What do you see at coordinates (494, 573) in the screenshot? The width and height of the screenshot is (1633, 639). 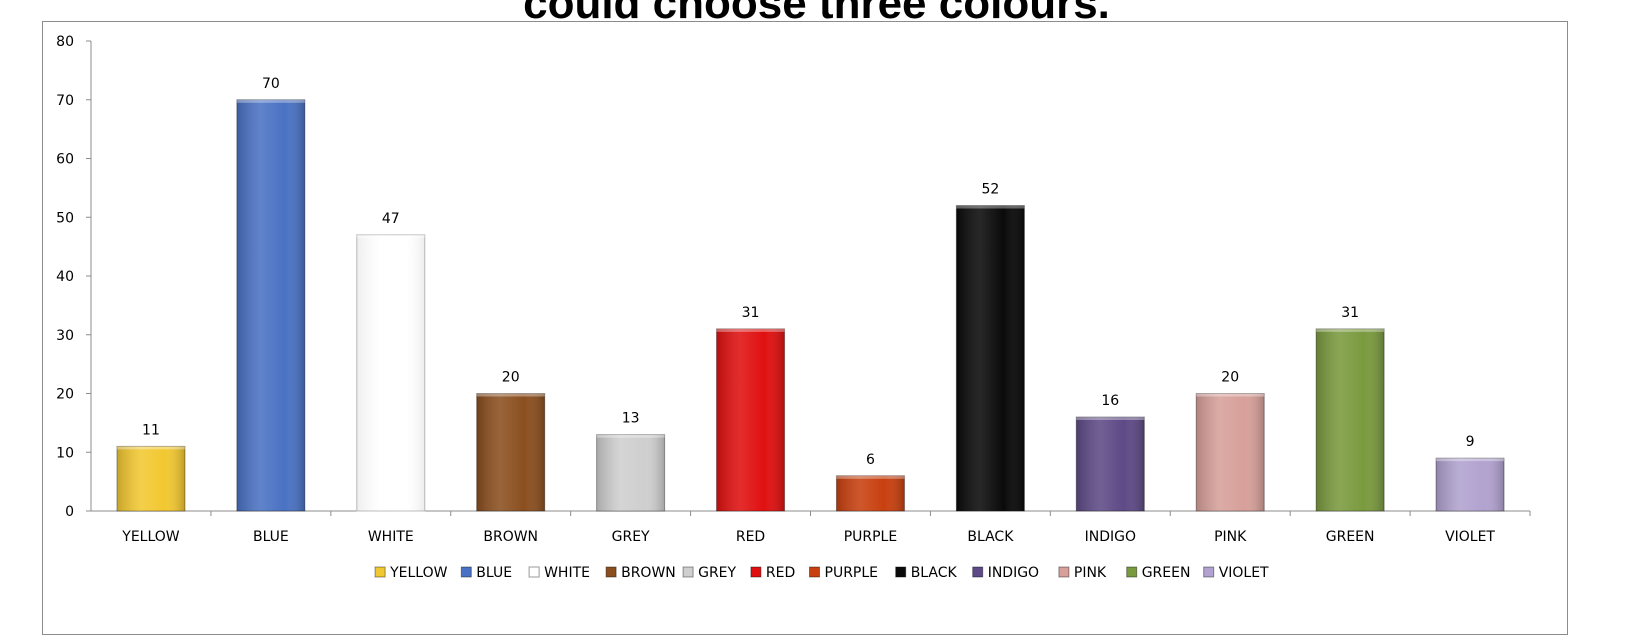 I see `legend-label-blue: BLUE` at bounding box center [494, 573].